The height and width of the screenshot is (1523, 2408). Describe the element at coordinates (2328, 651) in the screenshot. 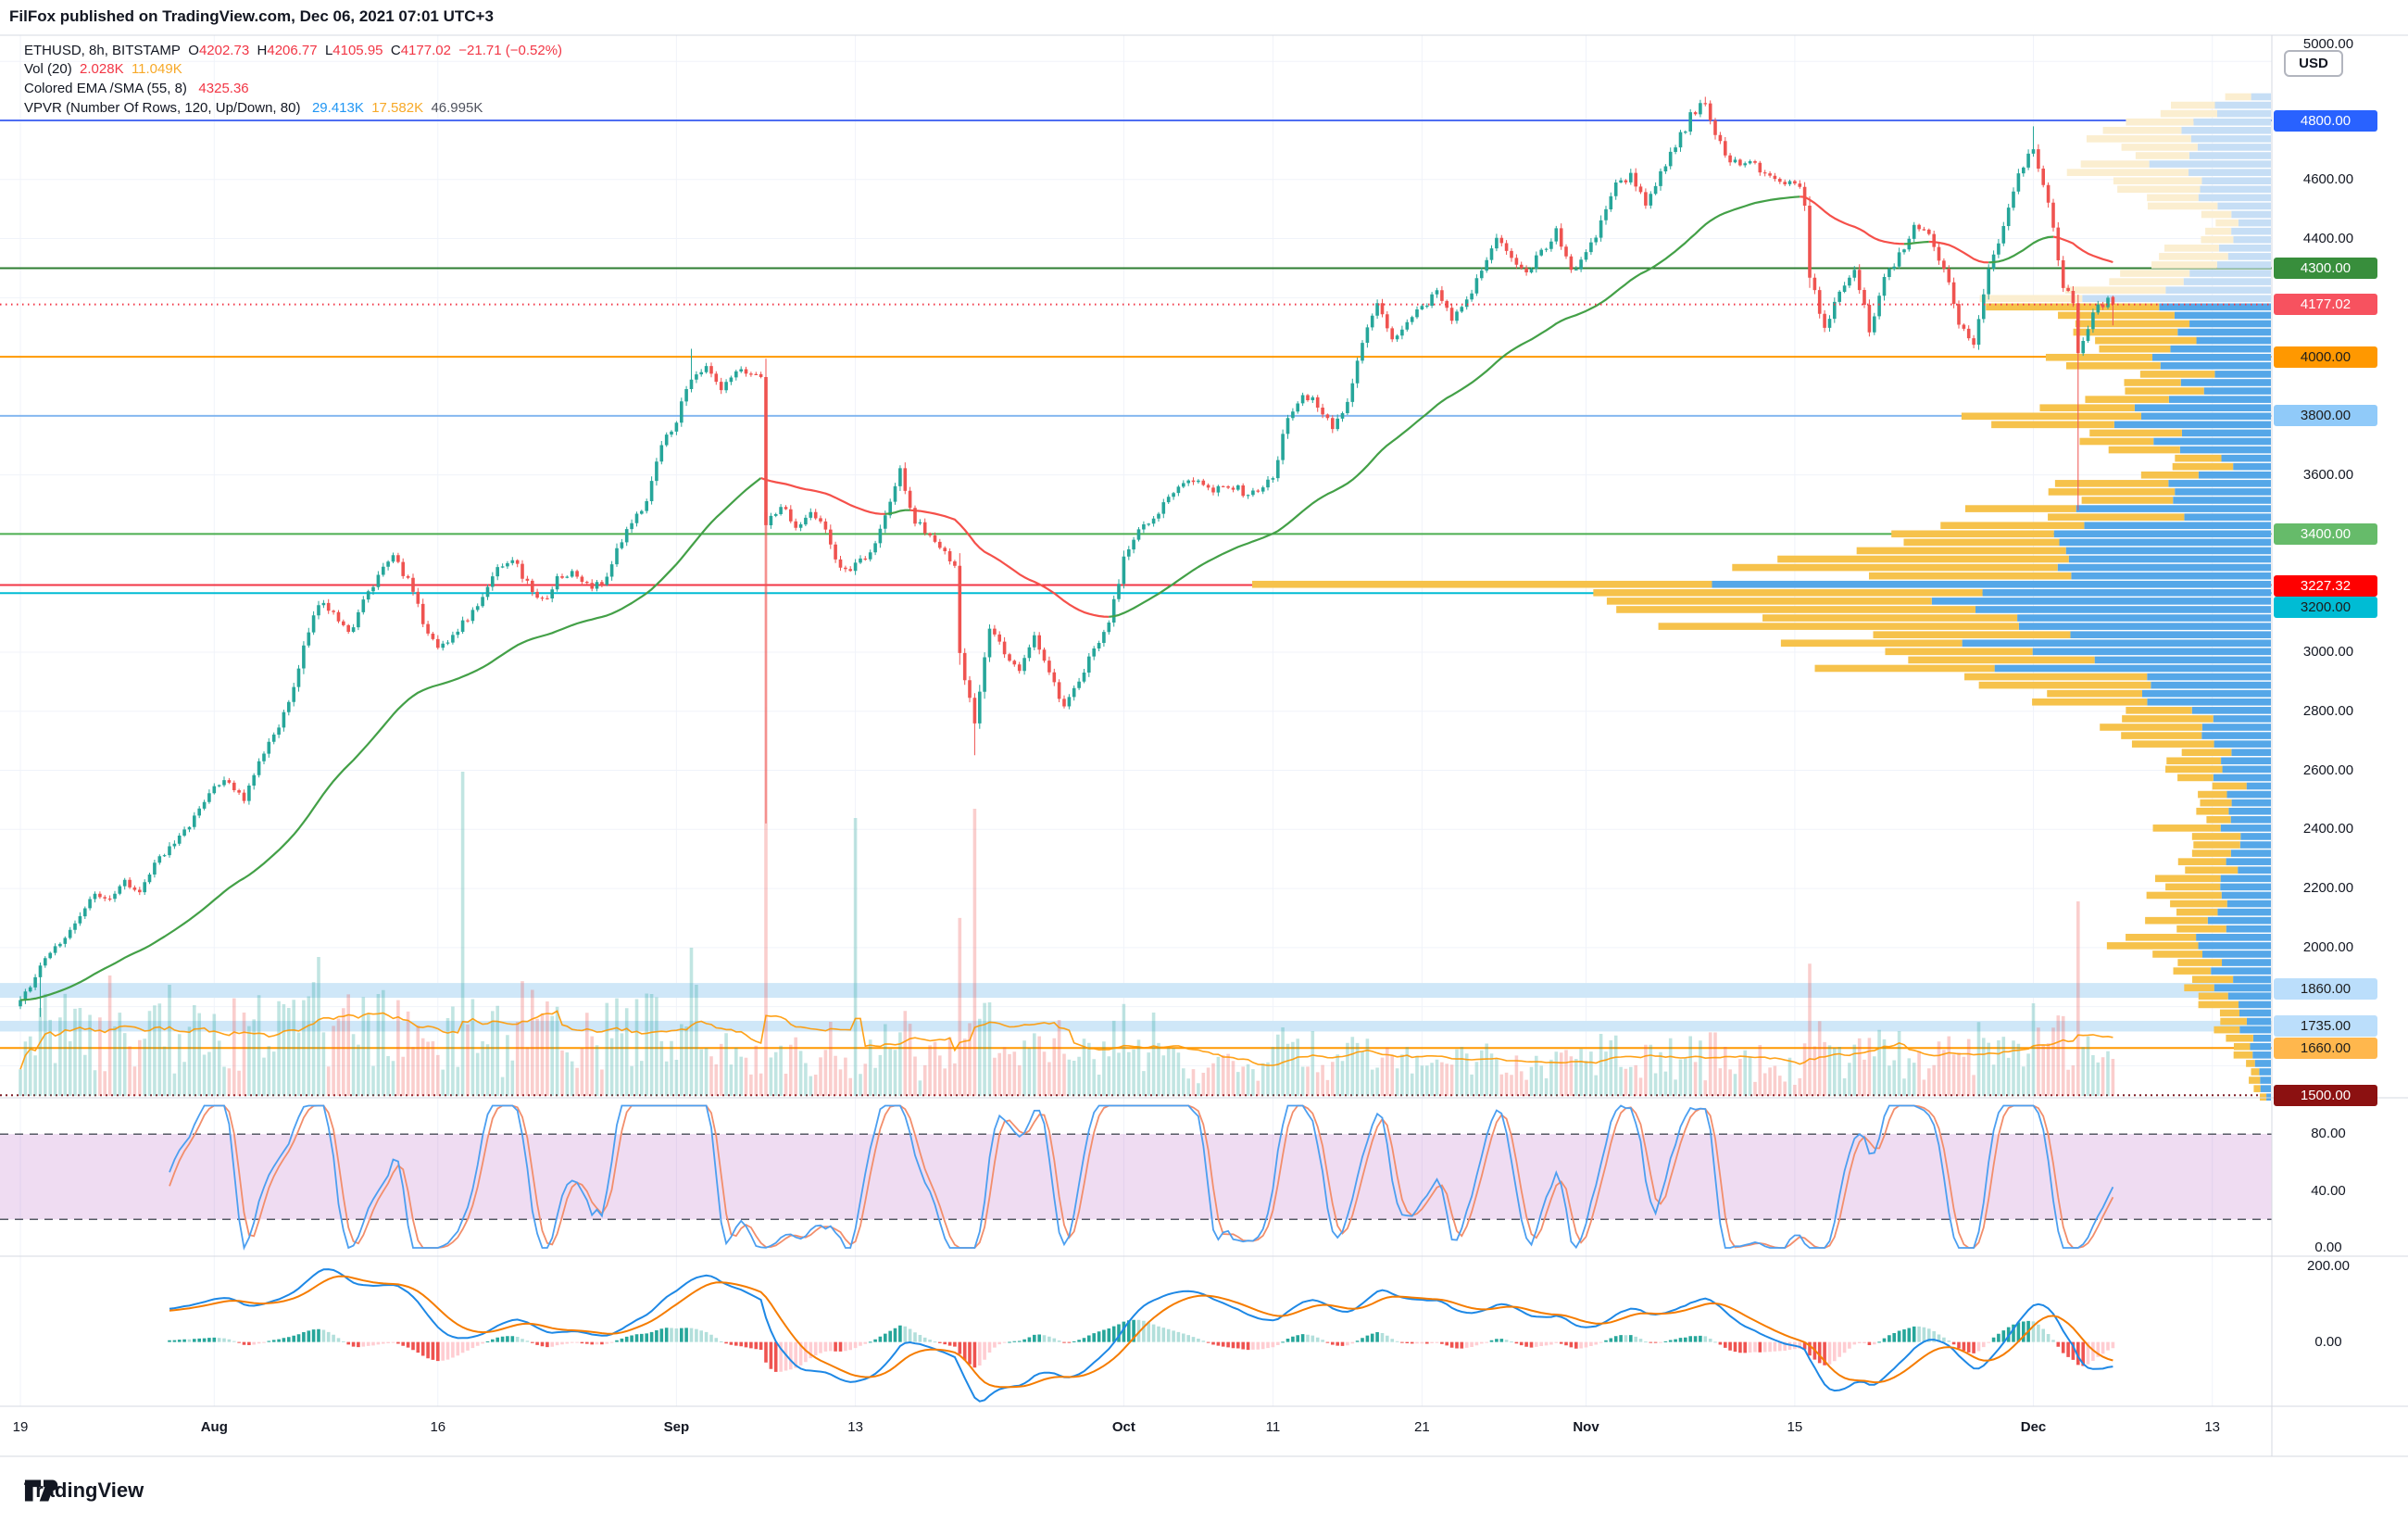

I see `price-tick-3000.00: 3000.00` at that location.